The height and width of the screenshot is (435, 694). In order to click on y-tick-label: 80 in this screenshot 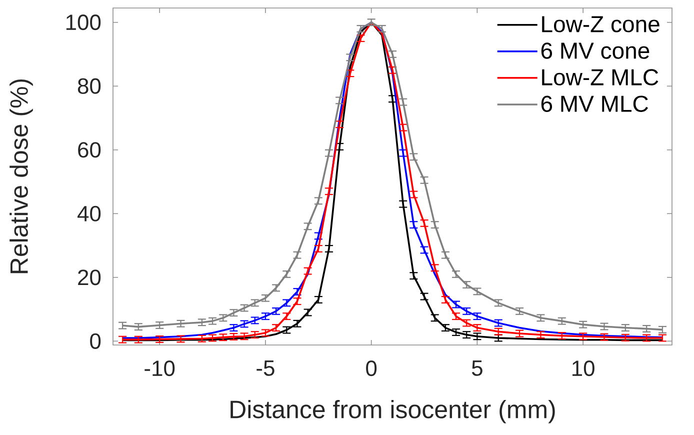, I will do `click(89, 86)`.